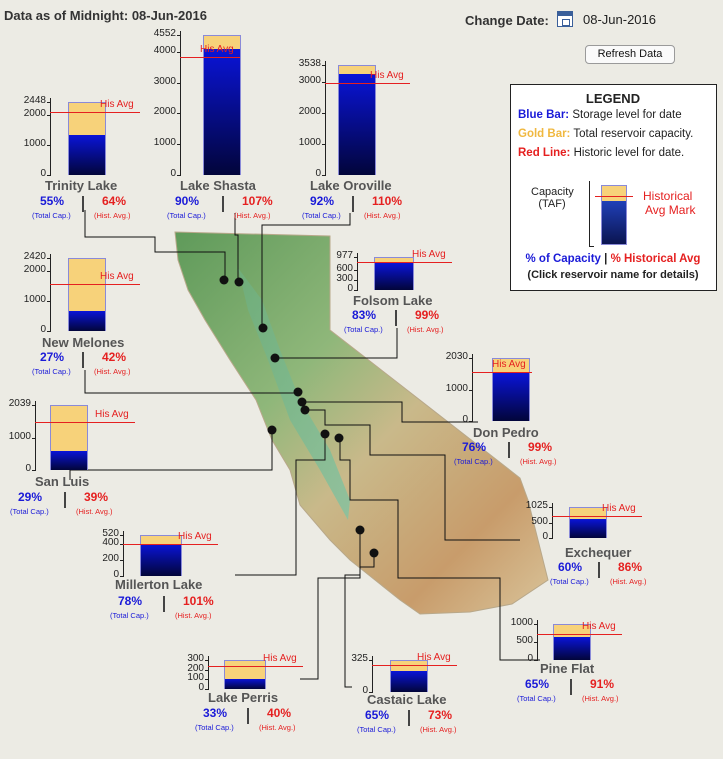 The image size is (723, 759). What do you see at coordinates (613, 275) in the screenshot?
I see `legend-click-note: (Click reservoir name for details)` at bounding box center [613, 275].